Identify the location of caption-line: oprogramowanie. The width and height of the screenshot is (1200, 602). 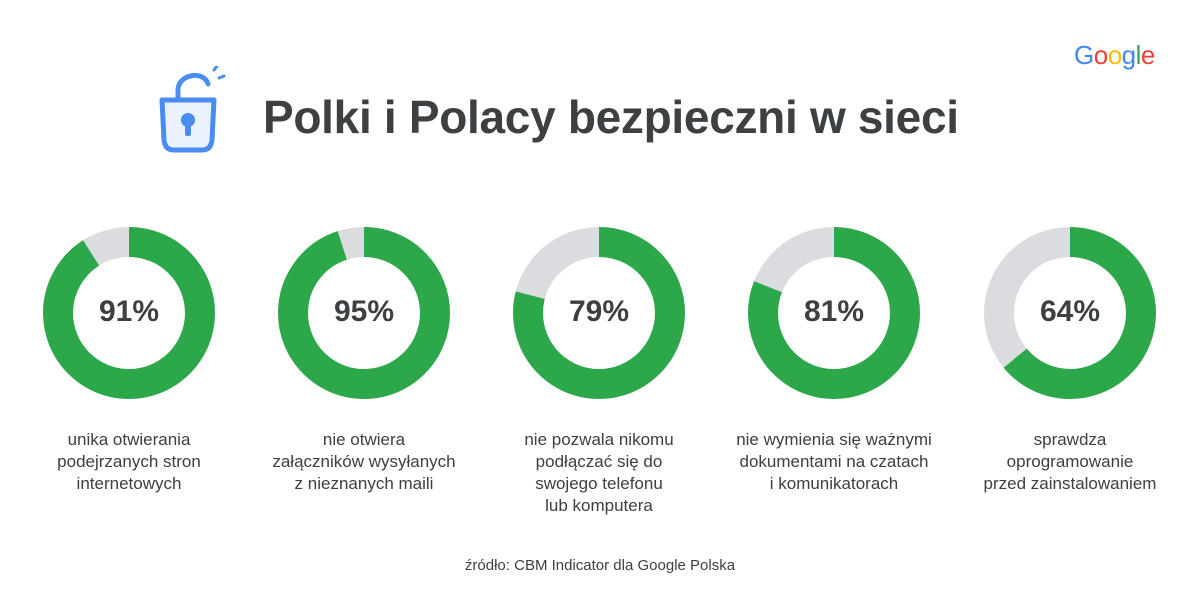
(1070, 461).